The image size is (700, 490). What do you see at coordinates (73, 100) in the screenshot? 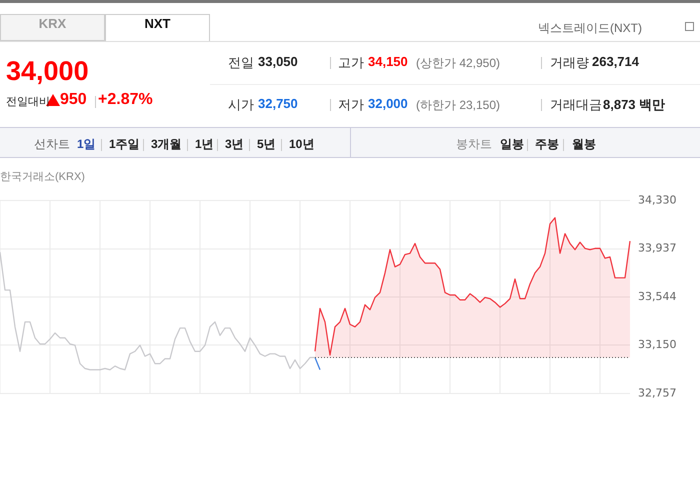
I see `text: 950` at bounding box center [73, 100].